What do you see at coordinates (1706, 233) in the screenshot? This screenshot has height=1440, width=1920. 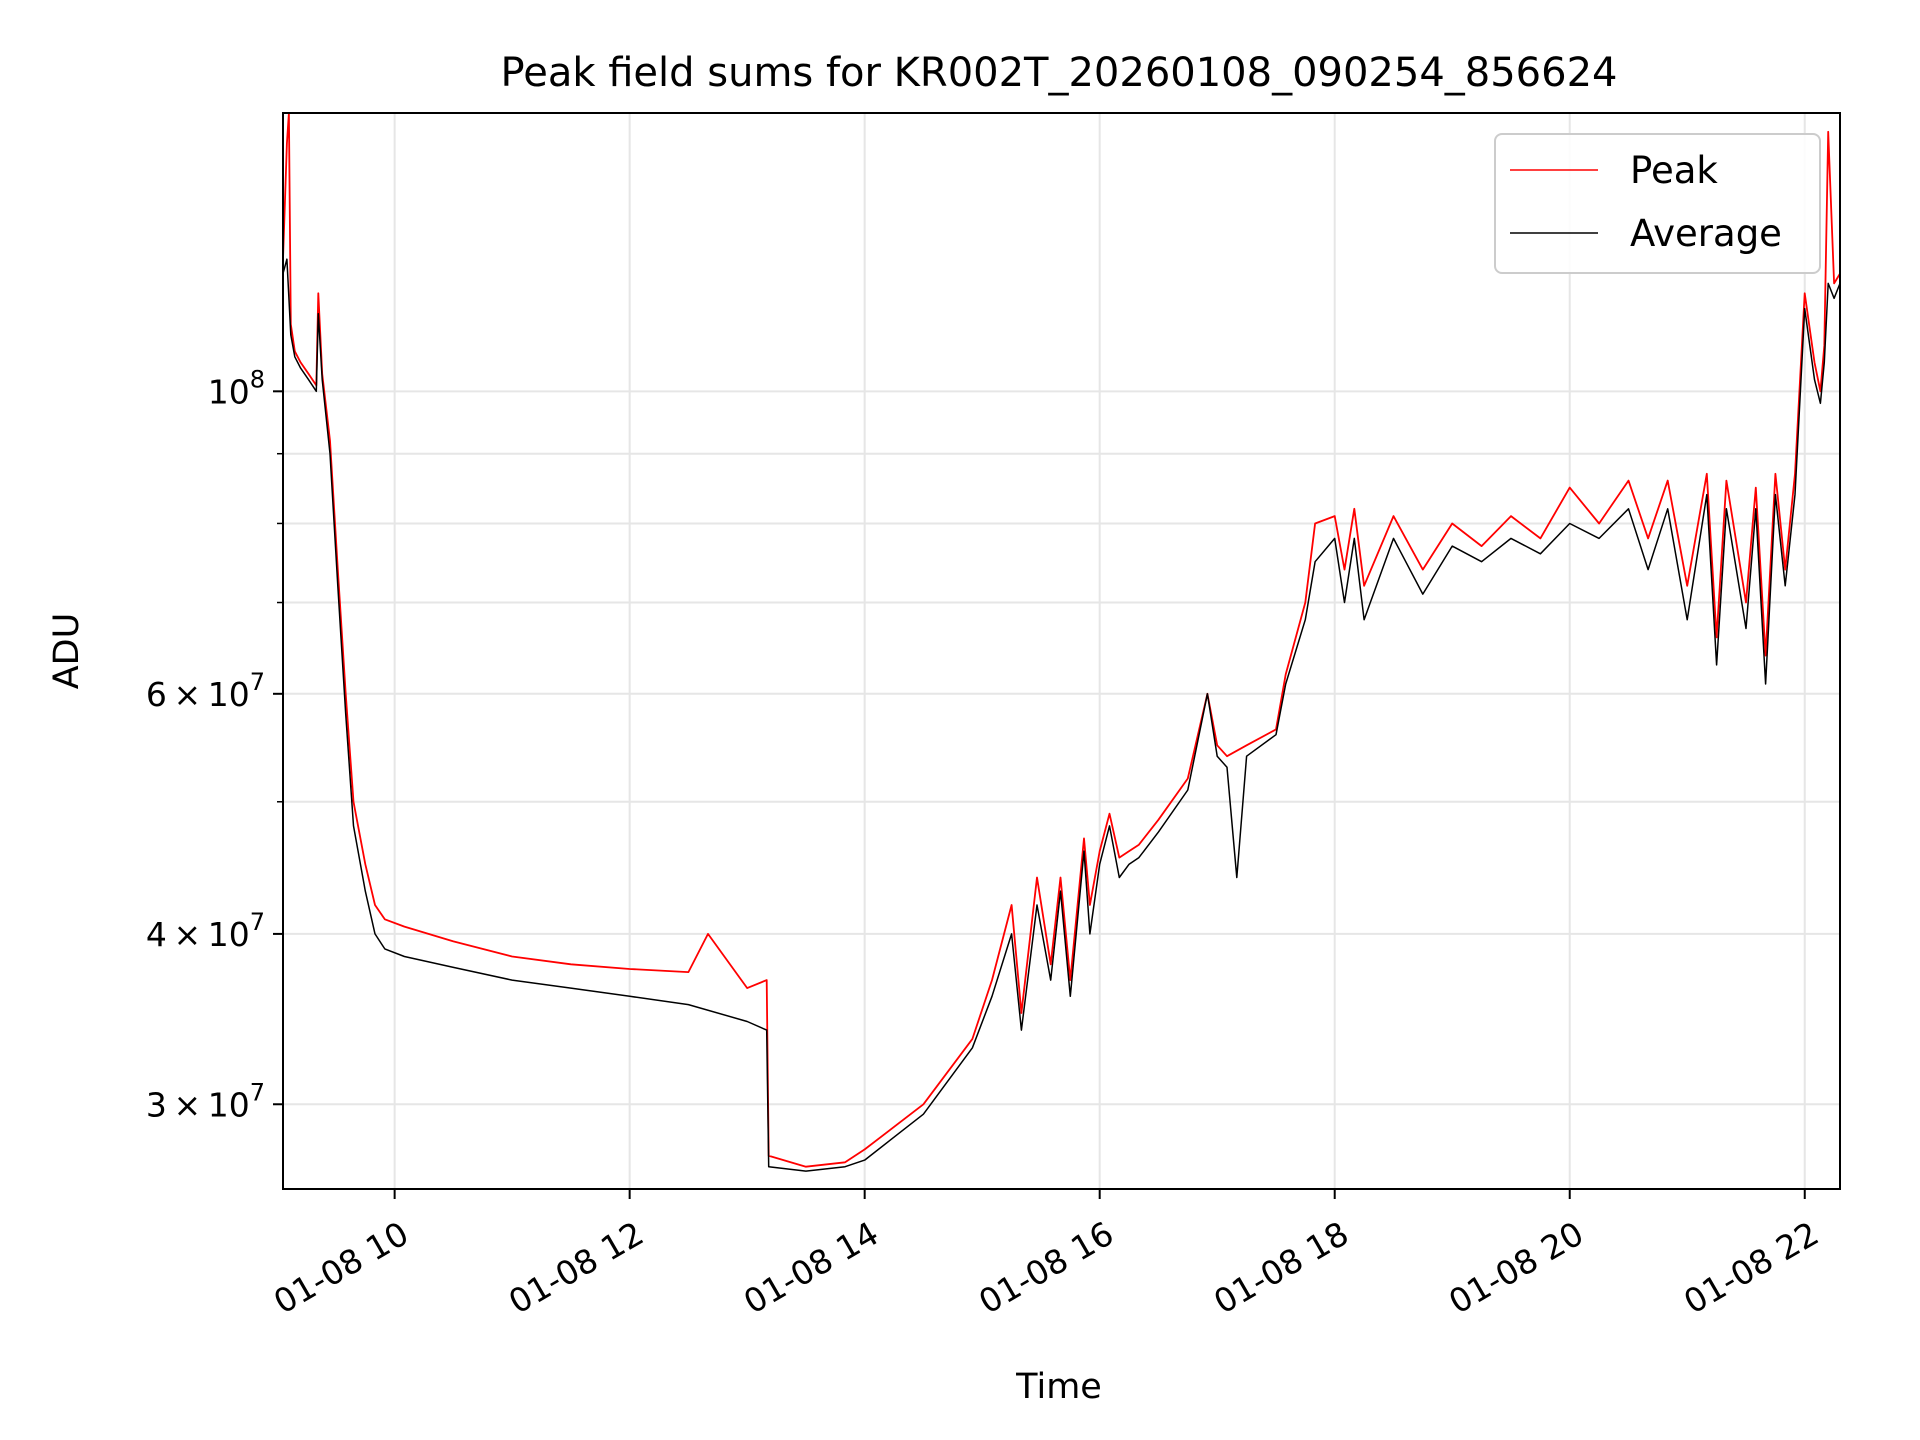 I see `legend-average-label: Average` at bounding box center [1706, 233].